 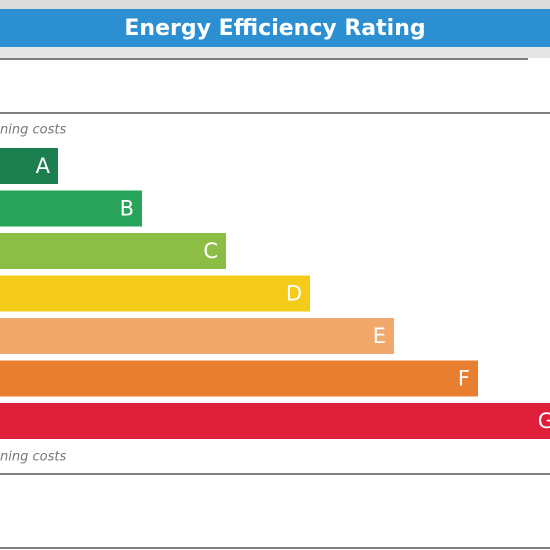 I want to click on band-letter: E, so click(x=379, y=336).